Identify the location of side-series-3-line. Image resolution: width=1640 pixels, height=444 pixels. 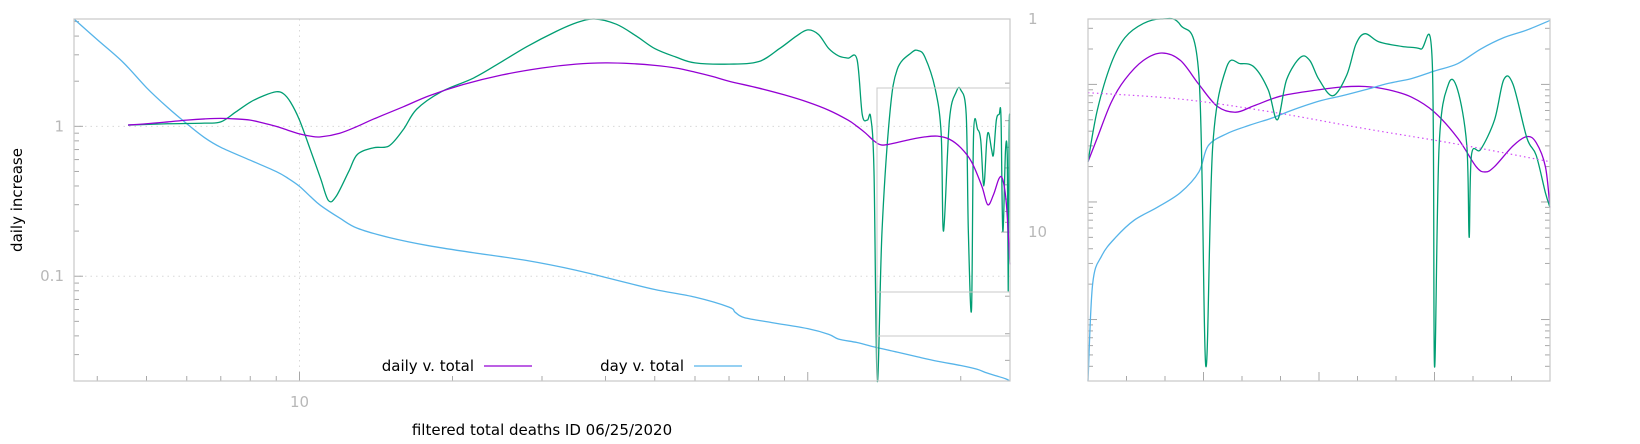
(1319, 127).